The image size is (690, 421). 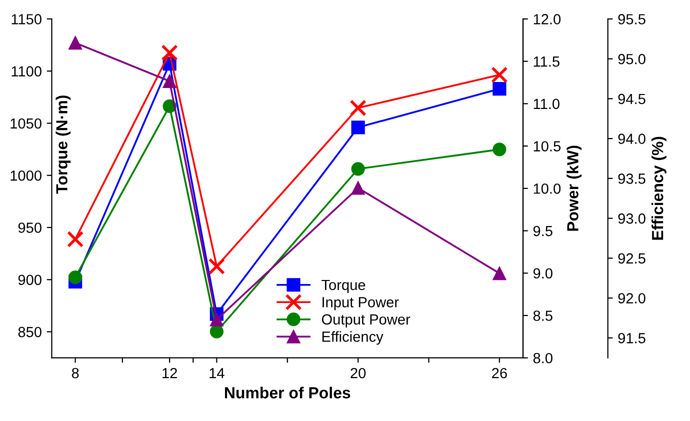 What do you see at coordinates (169, 373) in the screenshot?
I see `x-tick-label: 12` at bounding box center [169, 373].